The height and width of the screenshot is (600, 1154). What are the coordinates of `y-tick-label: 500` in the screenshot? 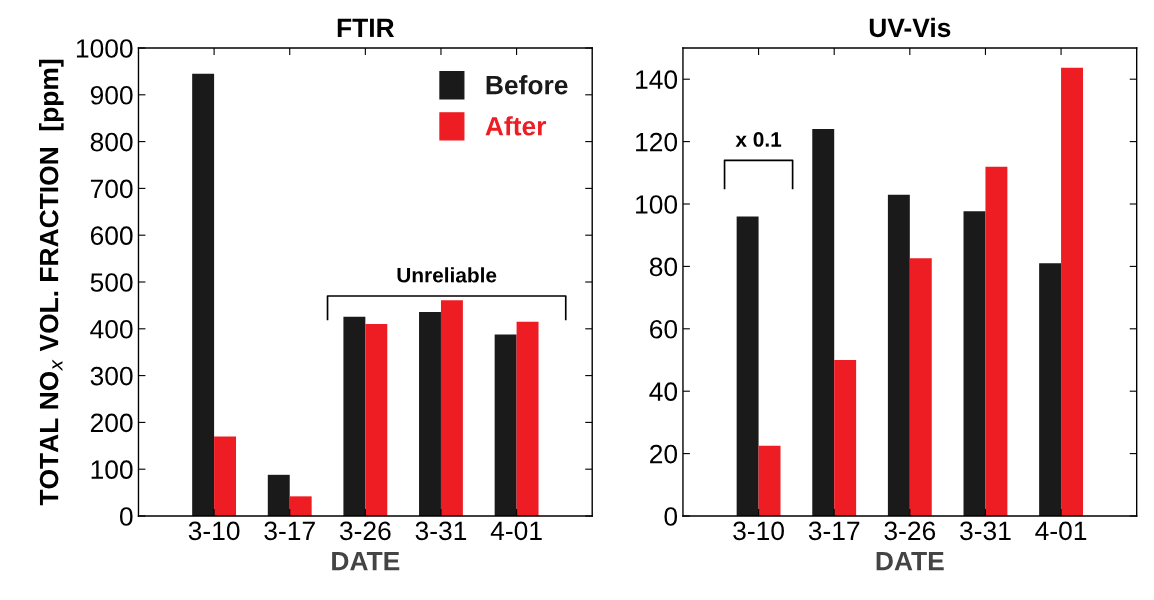 It's located at (111, 282).